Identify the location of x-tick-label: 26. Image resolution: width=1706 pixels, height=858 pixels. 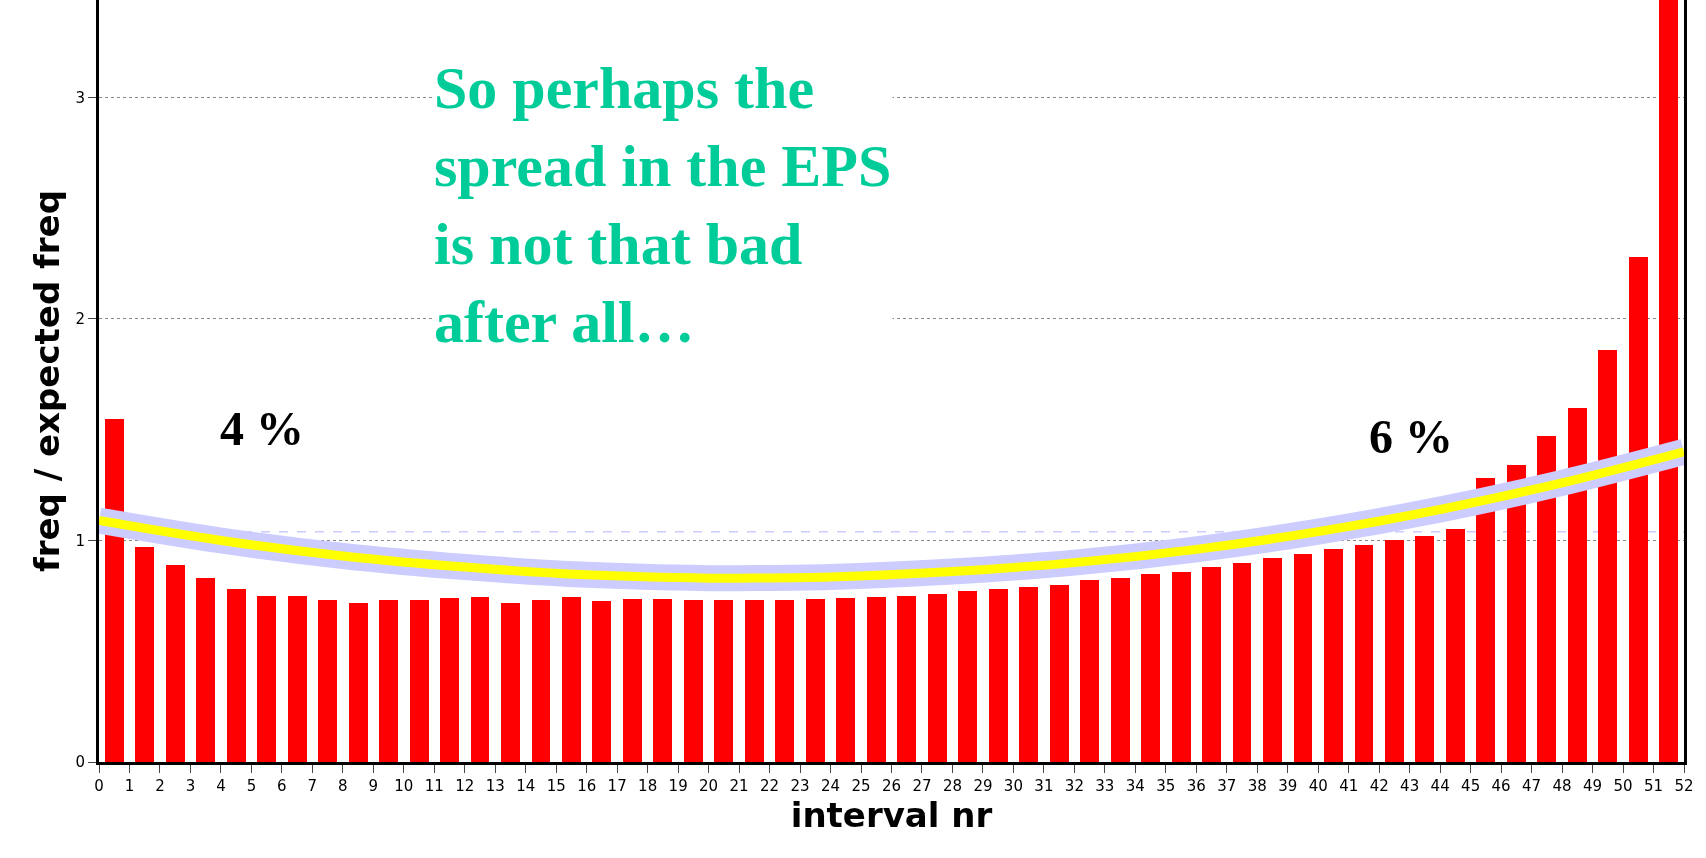
(891, 786).